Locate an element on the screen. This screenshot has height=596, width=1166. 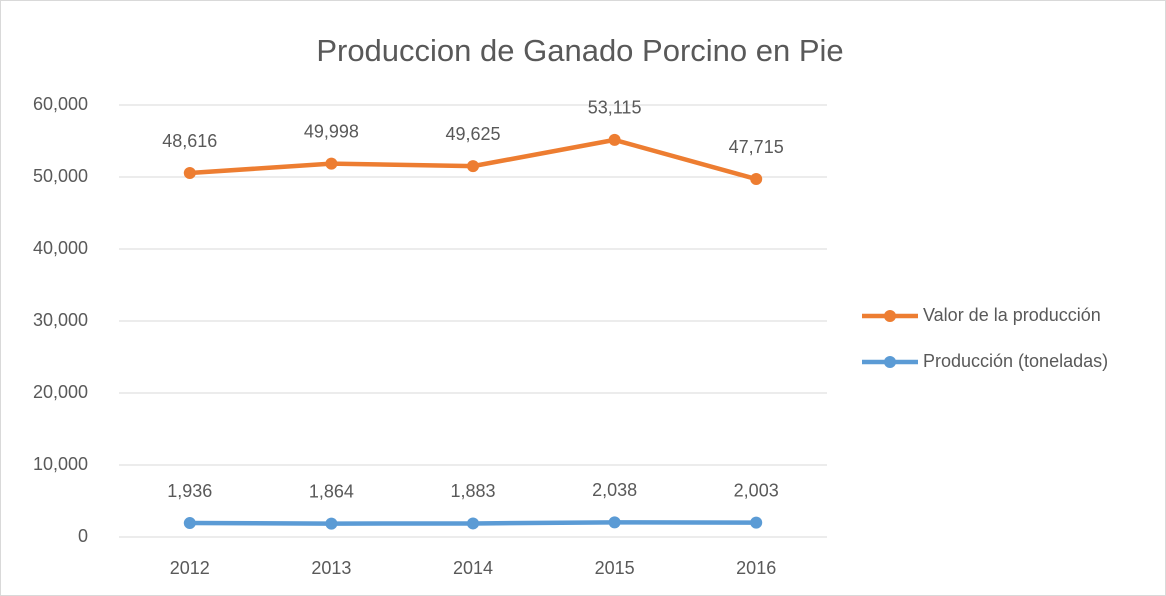
data-label: 47,715 is located at coordinates (756, 147).